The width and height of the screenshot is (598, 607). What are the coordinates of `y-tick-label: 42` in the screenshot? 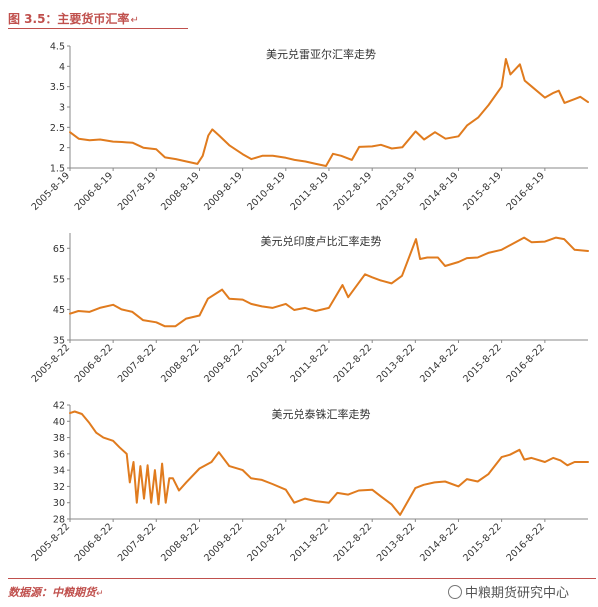 It's located at (59, 406).